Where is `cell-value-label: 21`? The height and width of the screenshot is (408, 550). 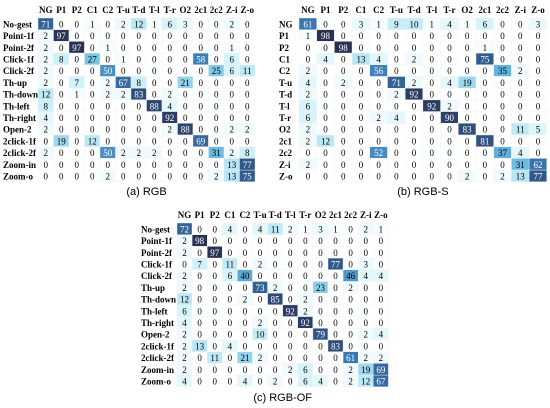 cell-value-label: 21 is located at coordinates (185, 83).